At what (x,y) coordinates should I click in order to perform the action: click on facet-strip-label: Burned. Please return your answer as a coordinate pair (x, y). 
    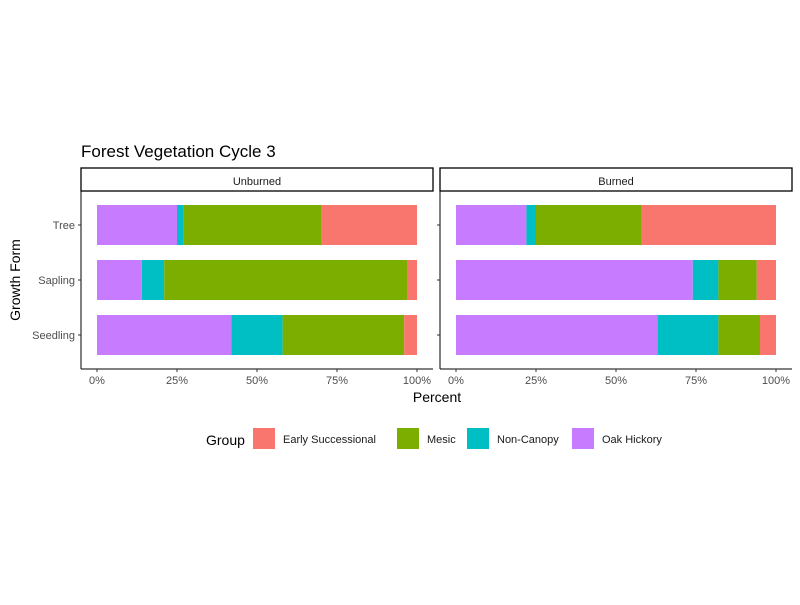
    Looking at the image, I should click on (615, 182).